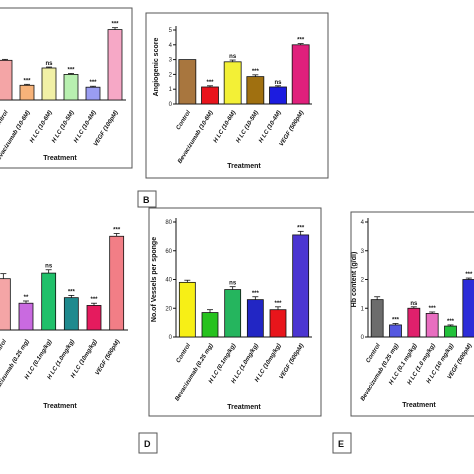 The image size is (474, 474). I want to click on panel-b-frame, so click(237, 95).